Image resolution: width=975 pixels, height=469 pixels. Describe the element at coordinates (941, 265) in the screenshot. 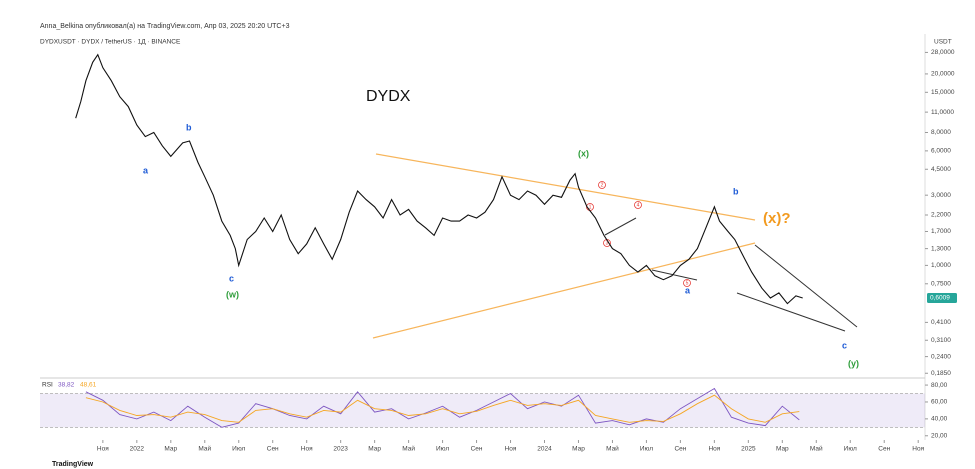

I see `y-tick-label: 1,0000` at that location.